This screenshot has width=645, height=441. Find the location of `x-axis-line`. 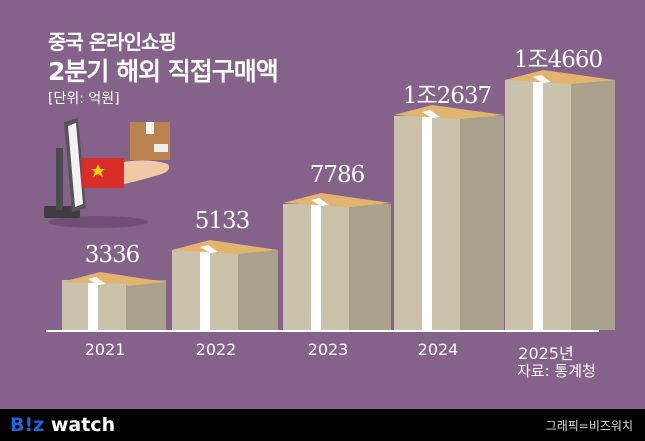

x-axis-line is located at coordinates (322, 331).